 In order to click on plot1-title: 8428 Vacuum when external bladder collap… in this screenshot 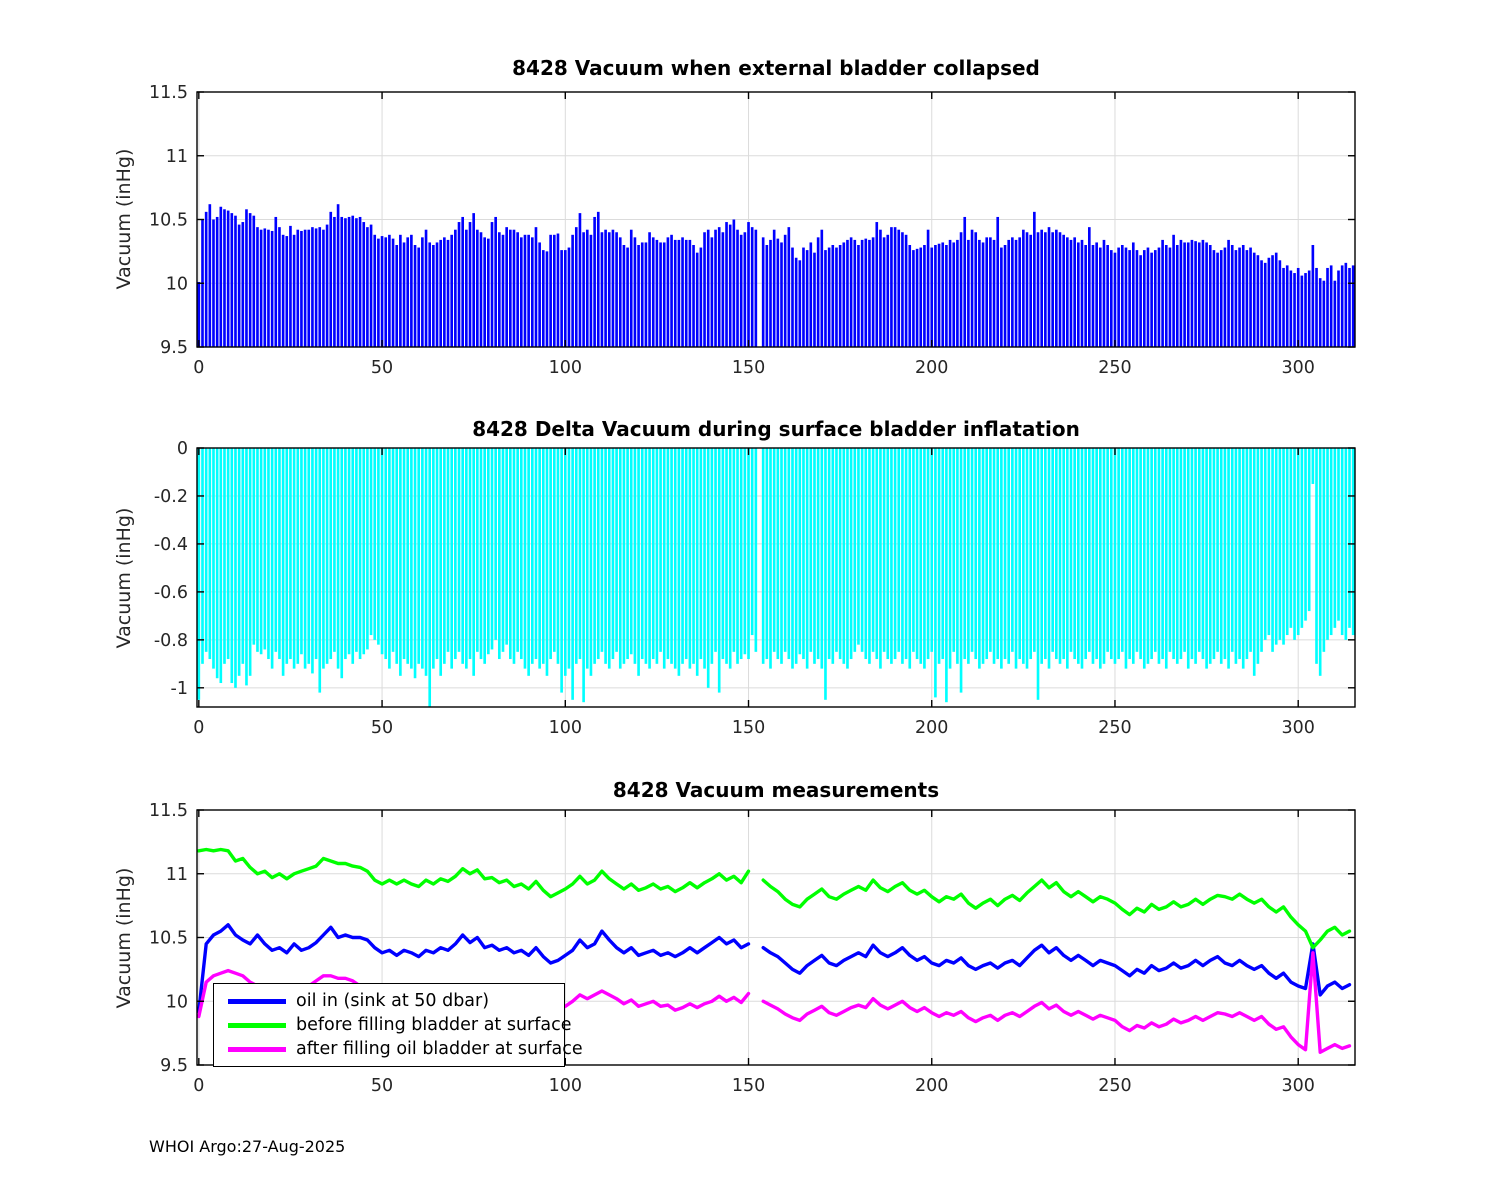, I will do `click(776, 68)`.